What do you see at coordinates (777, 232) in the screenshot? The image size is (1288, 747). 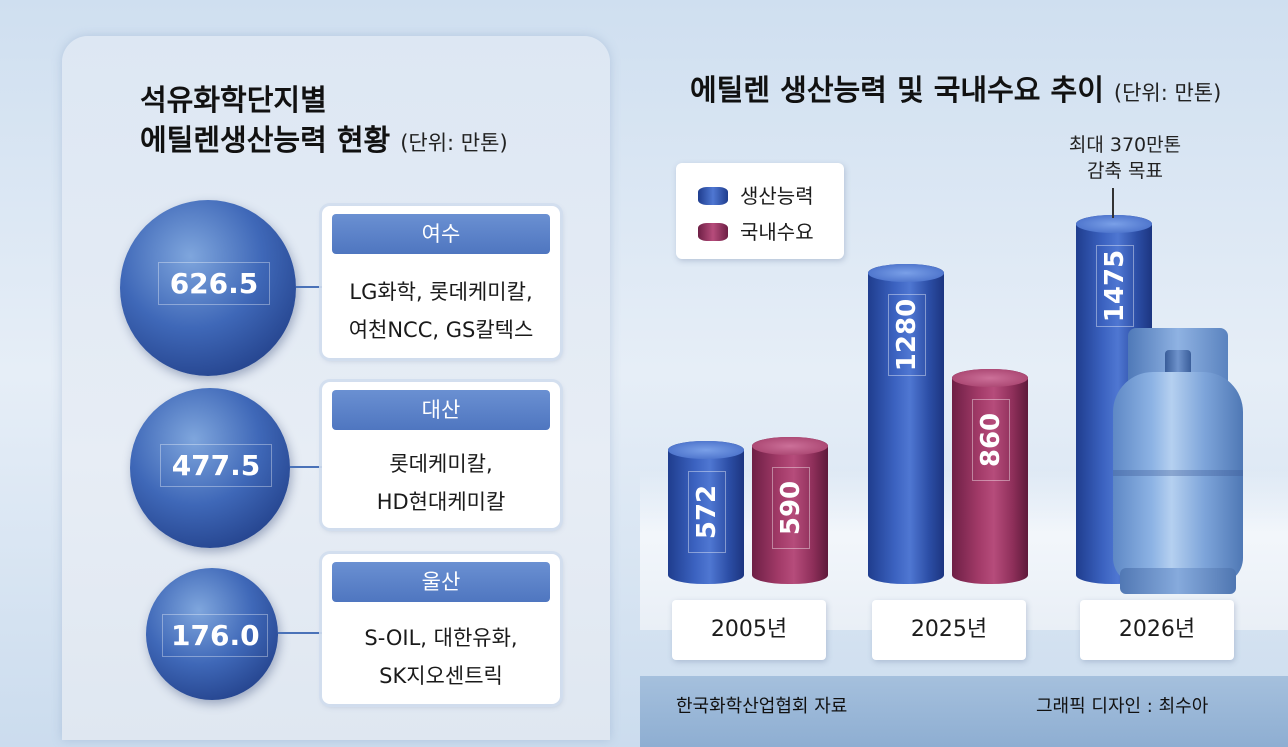 I see `legend-label-demand: 국내수요` at bounding box center [777, 232].